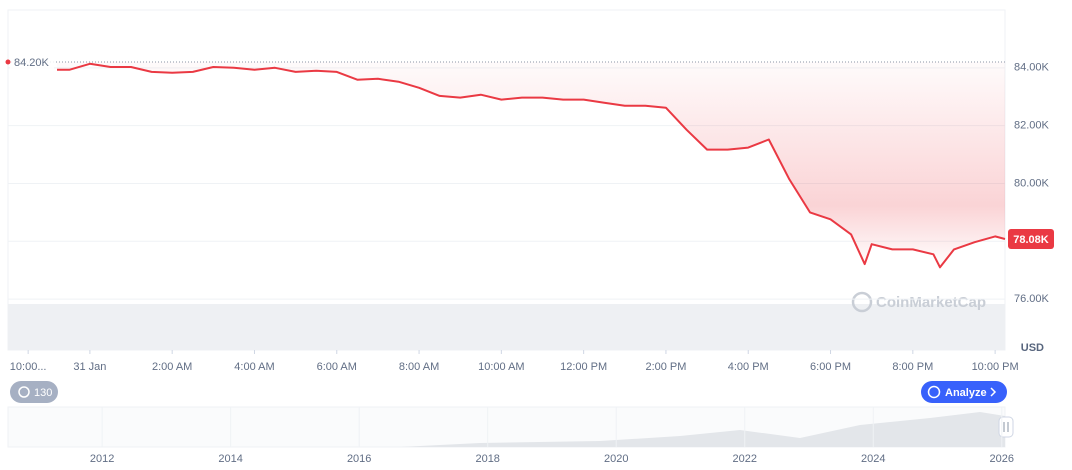  I want to click on watermark: CoinMarketCap, so click(918, 302).